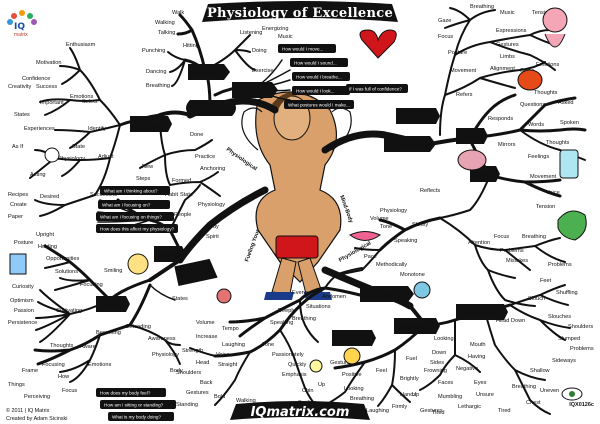  I want to click on label-hitting: Hitting, so click(191, 46).